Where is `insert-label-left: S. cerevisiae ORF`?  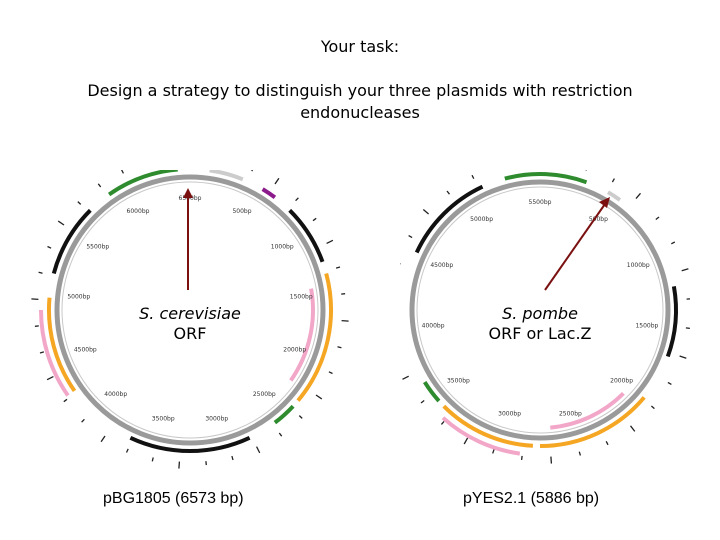
insert-label-left: S. cerevisiae ORF is located at coordinates (190, 324).